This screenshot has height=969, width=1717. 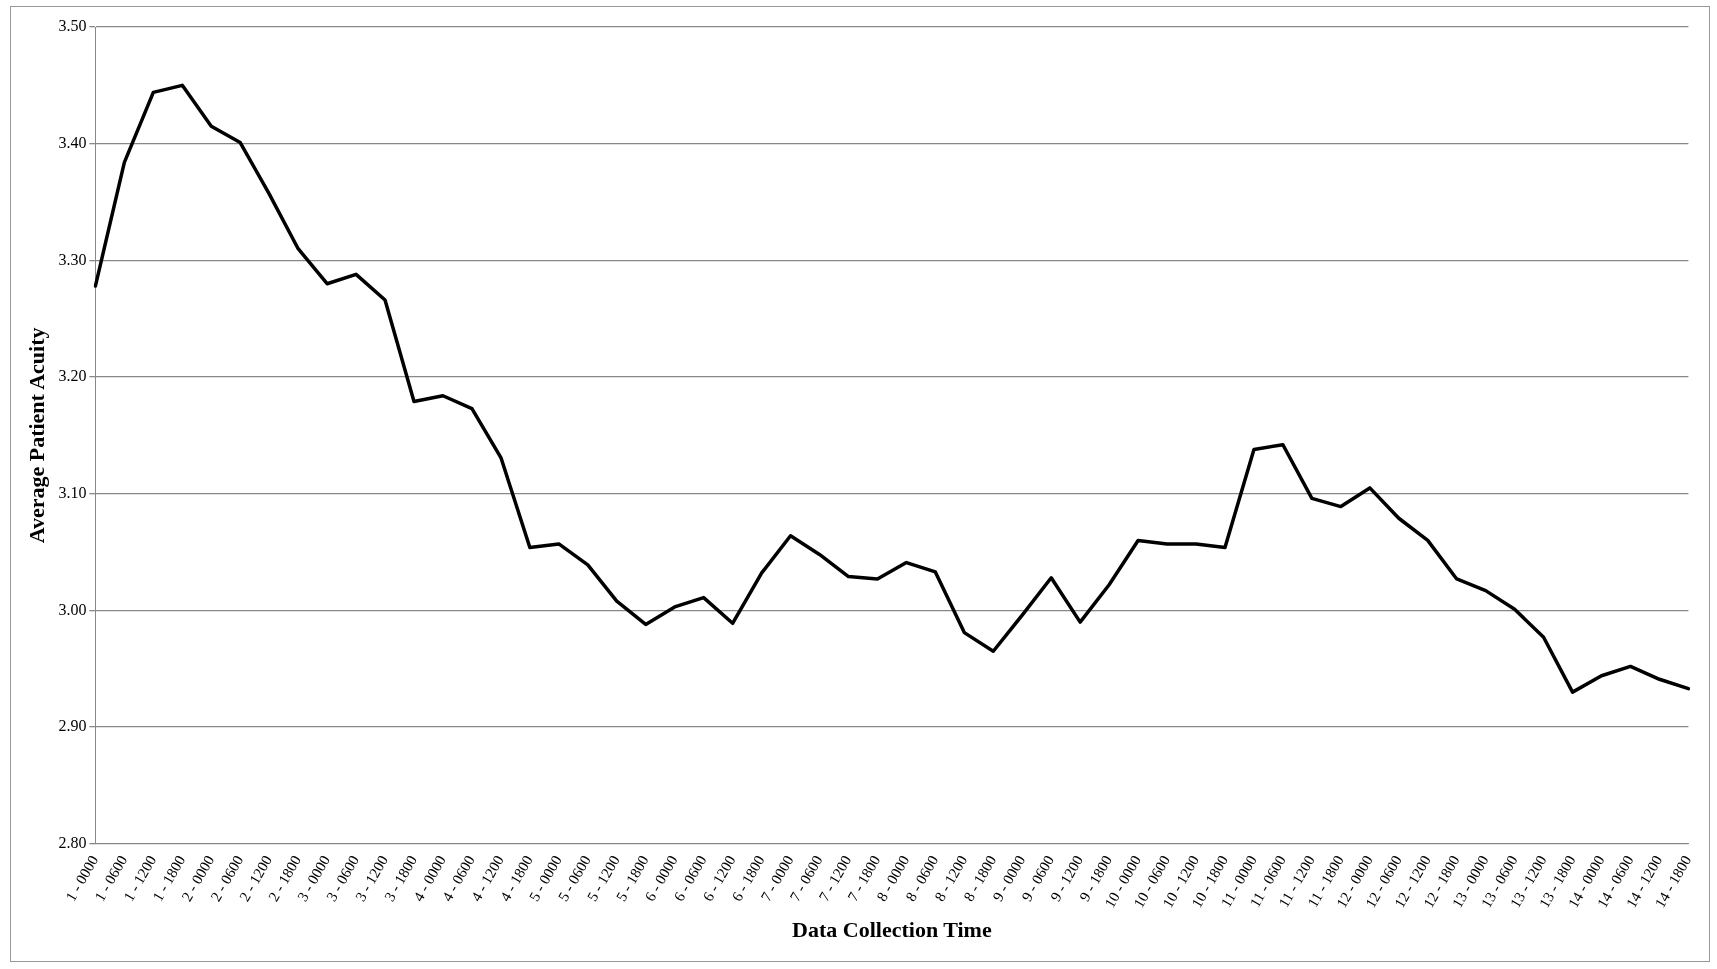 I want to click on y-tick-label: 3.20, so click(x=72, y=376).